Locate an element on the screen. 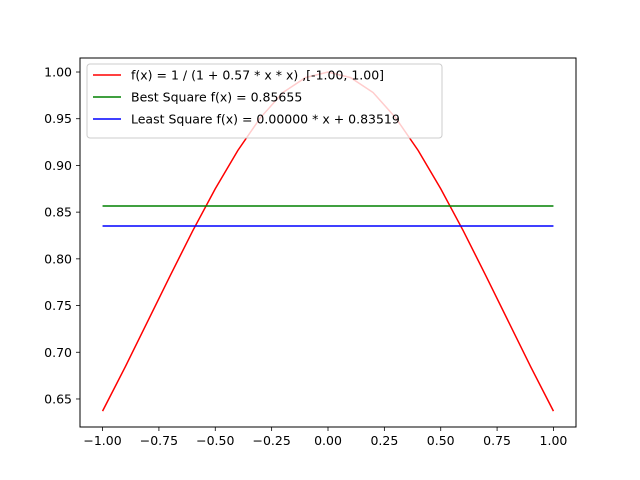 Image resolution: width=640 pixels, height=480 pixels. x-tick-label: −0.75 is located at coordinates (159, 440).